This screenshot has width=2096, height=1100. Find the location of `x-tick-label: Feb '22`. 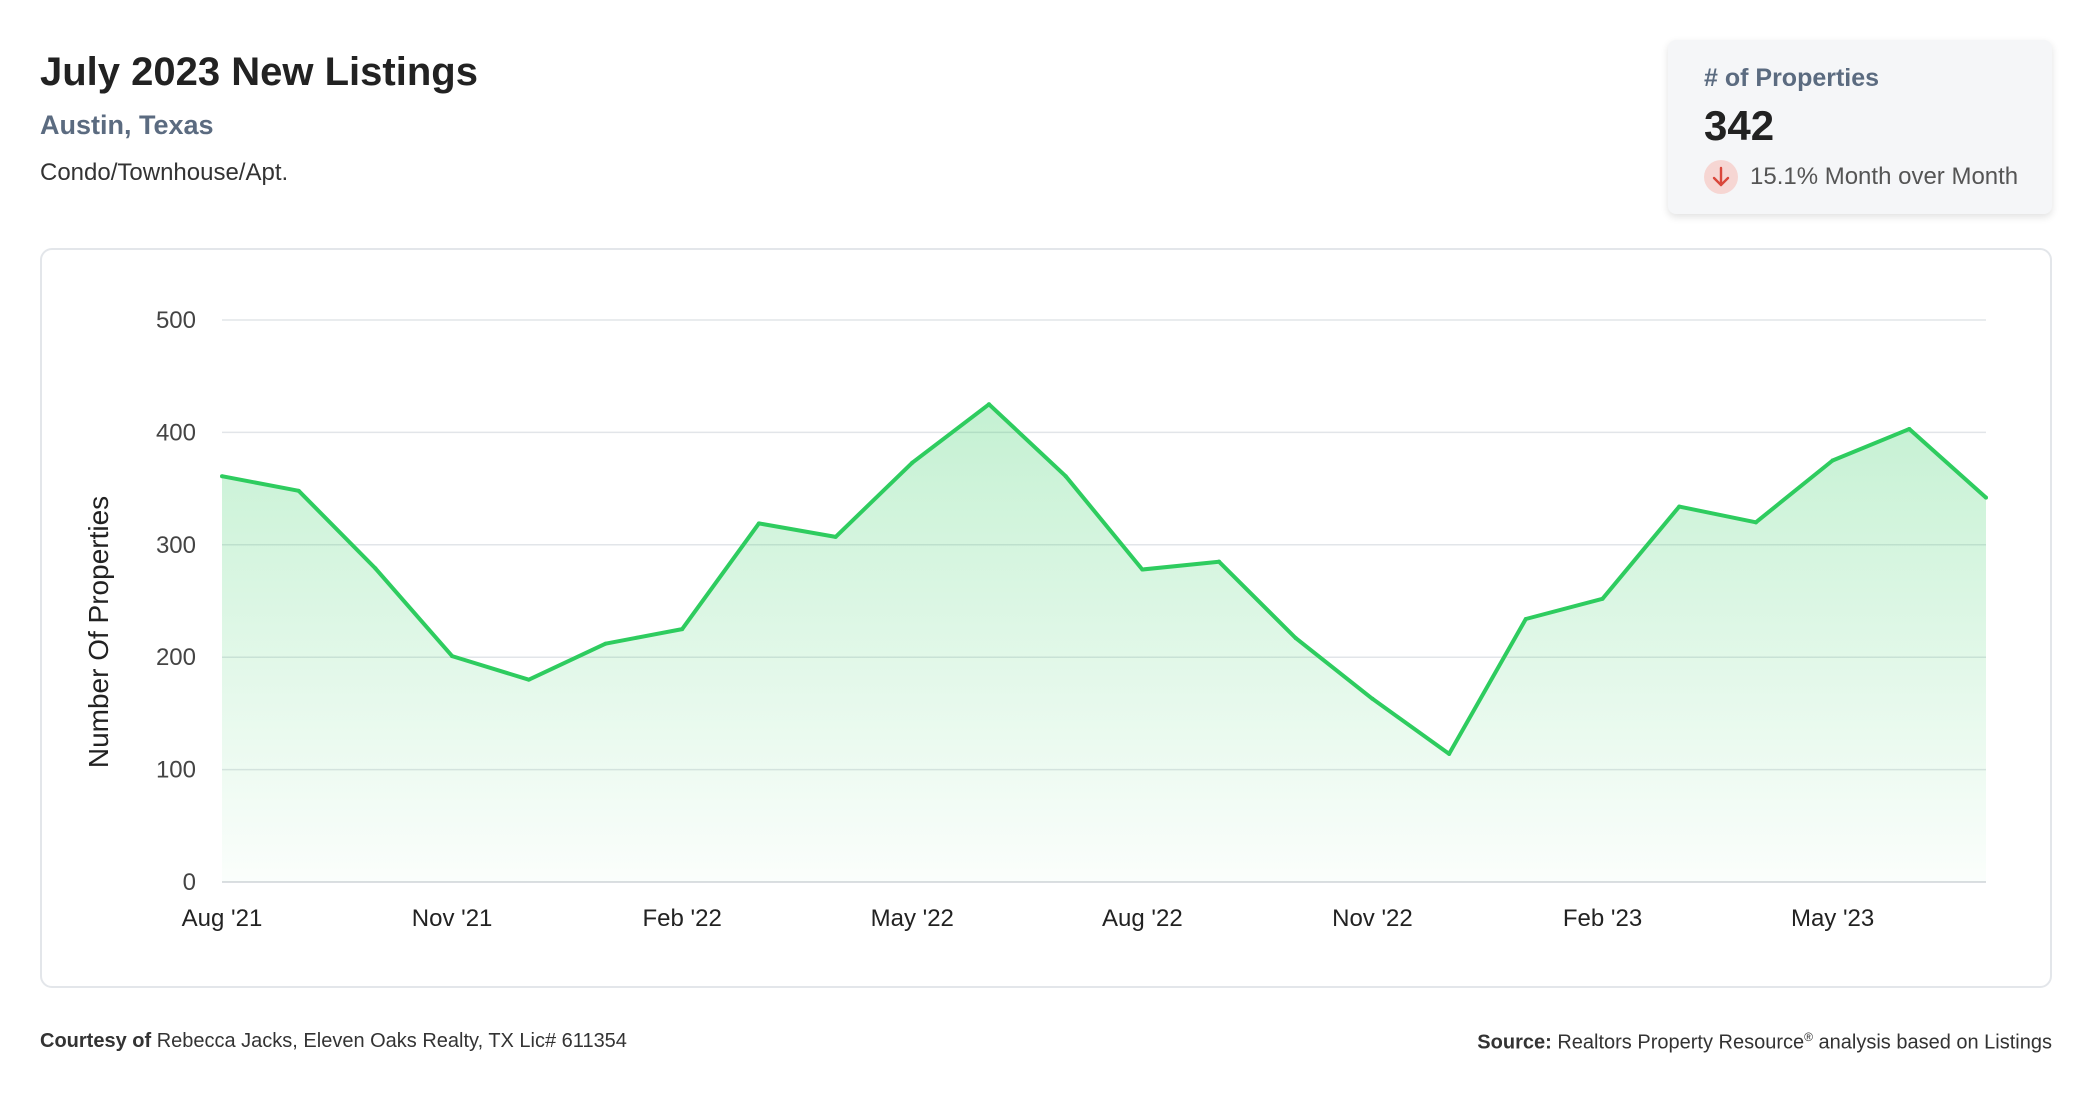

x-tick-label: Feb '22 is located at coordinates (682, 918).